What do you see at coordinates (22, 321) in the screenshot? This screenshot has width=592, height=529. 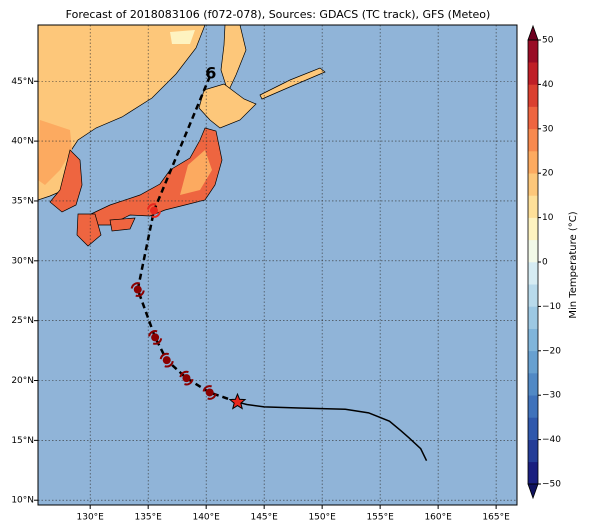 I see `y-tick-label: 25°N` at bounding box center [22, 321].